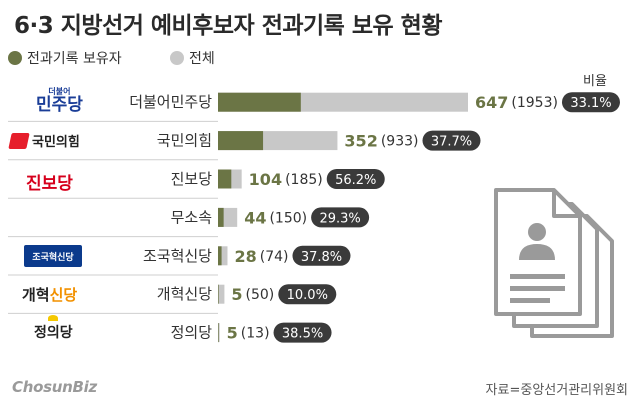 The height and width of the screenshot is (406, 640). What do you see at coordinates (19, 140) in the screenshot?
I see `logo-ppp-mark` at bounding box center [19, 140].